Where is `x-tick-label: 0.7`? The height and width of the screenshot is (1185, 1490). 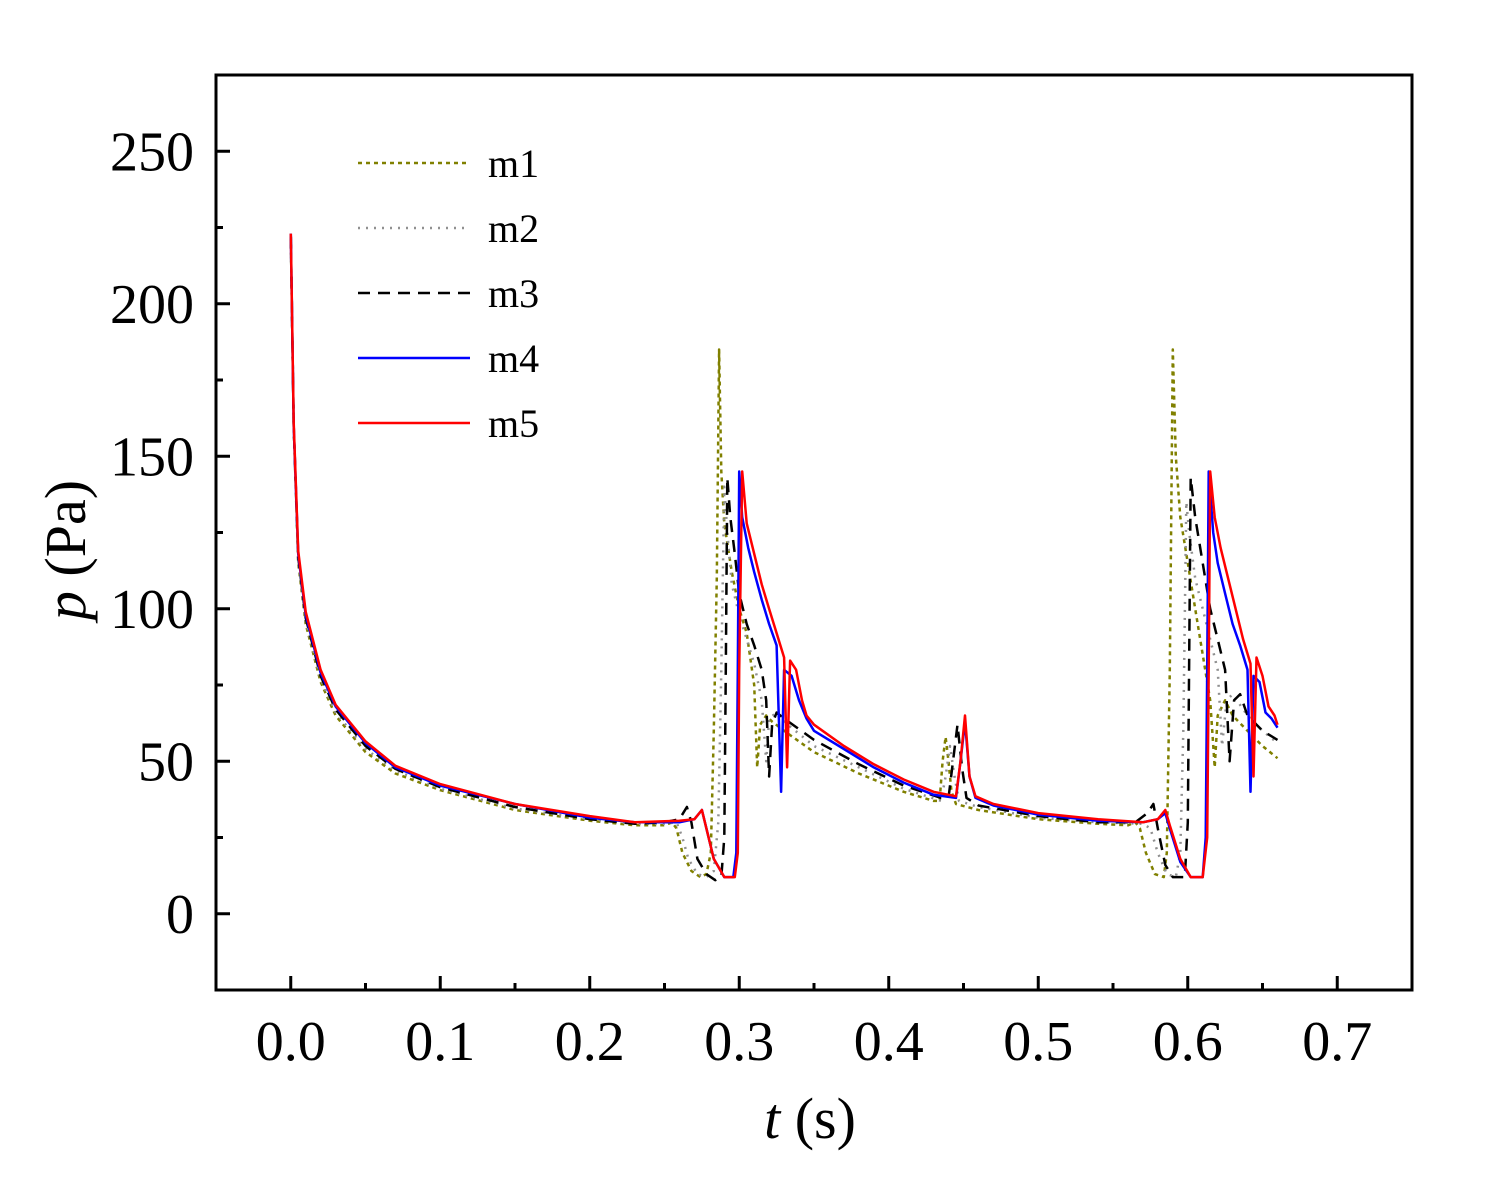
x-tick-label: 0.7 is located at coordinates (1337, 1042).